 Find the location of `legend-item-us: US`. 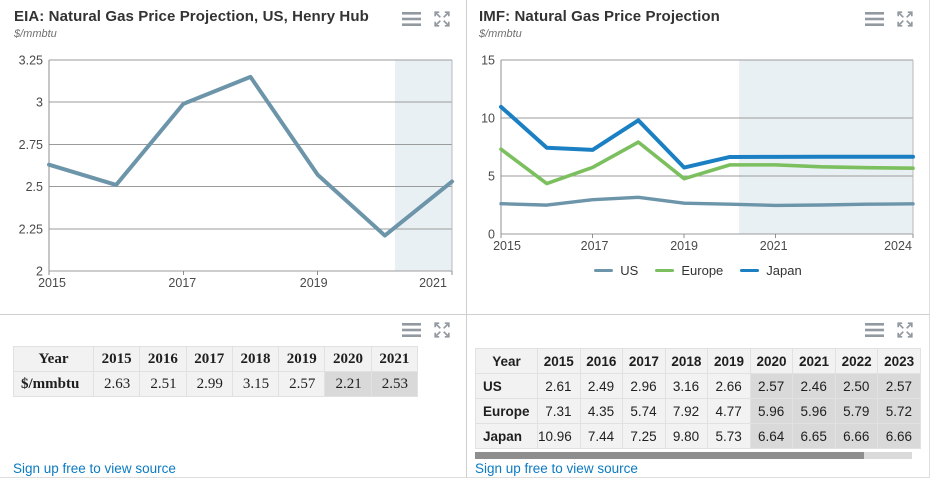

legend-item-us: US is located at coordinates (616, 270).